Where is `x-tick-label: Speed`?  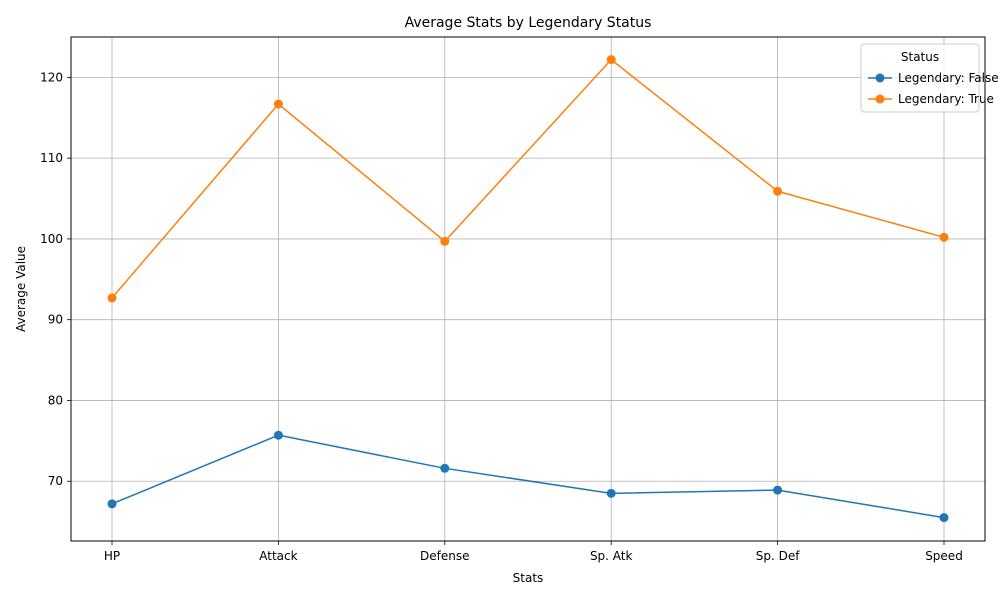
x-tick-label: Speed is located at coordinates (944, 556).